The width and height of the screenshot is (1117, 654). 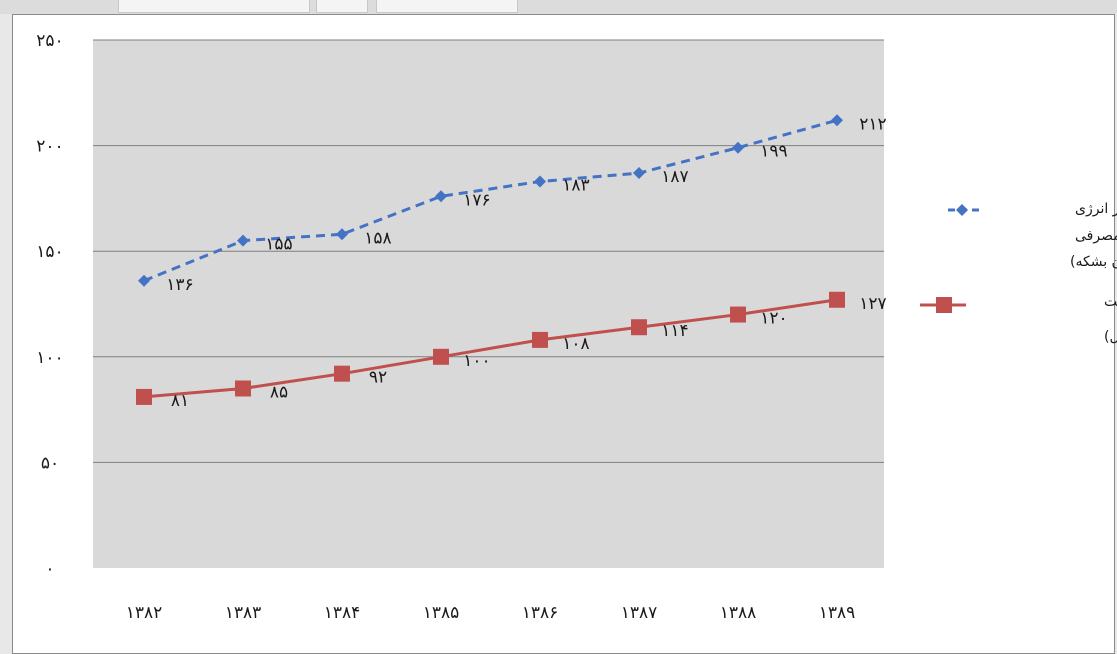 I want to click on data-label: ۱۱۴, so click(x=674, y=331).